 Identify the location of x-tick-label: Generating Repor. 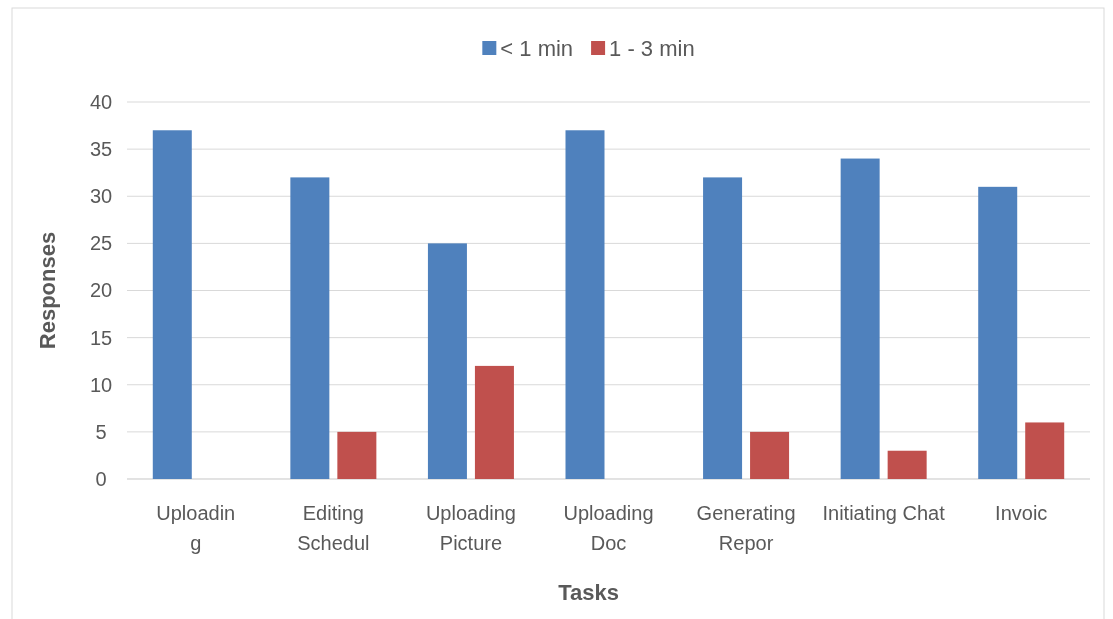
(746, 528).